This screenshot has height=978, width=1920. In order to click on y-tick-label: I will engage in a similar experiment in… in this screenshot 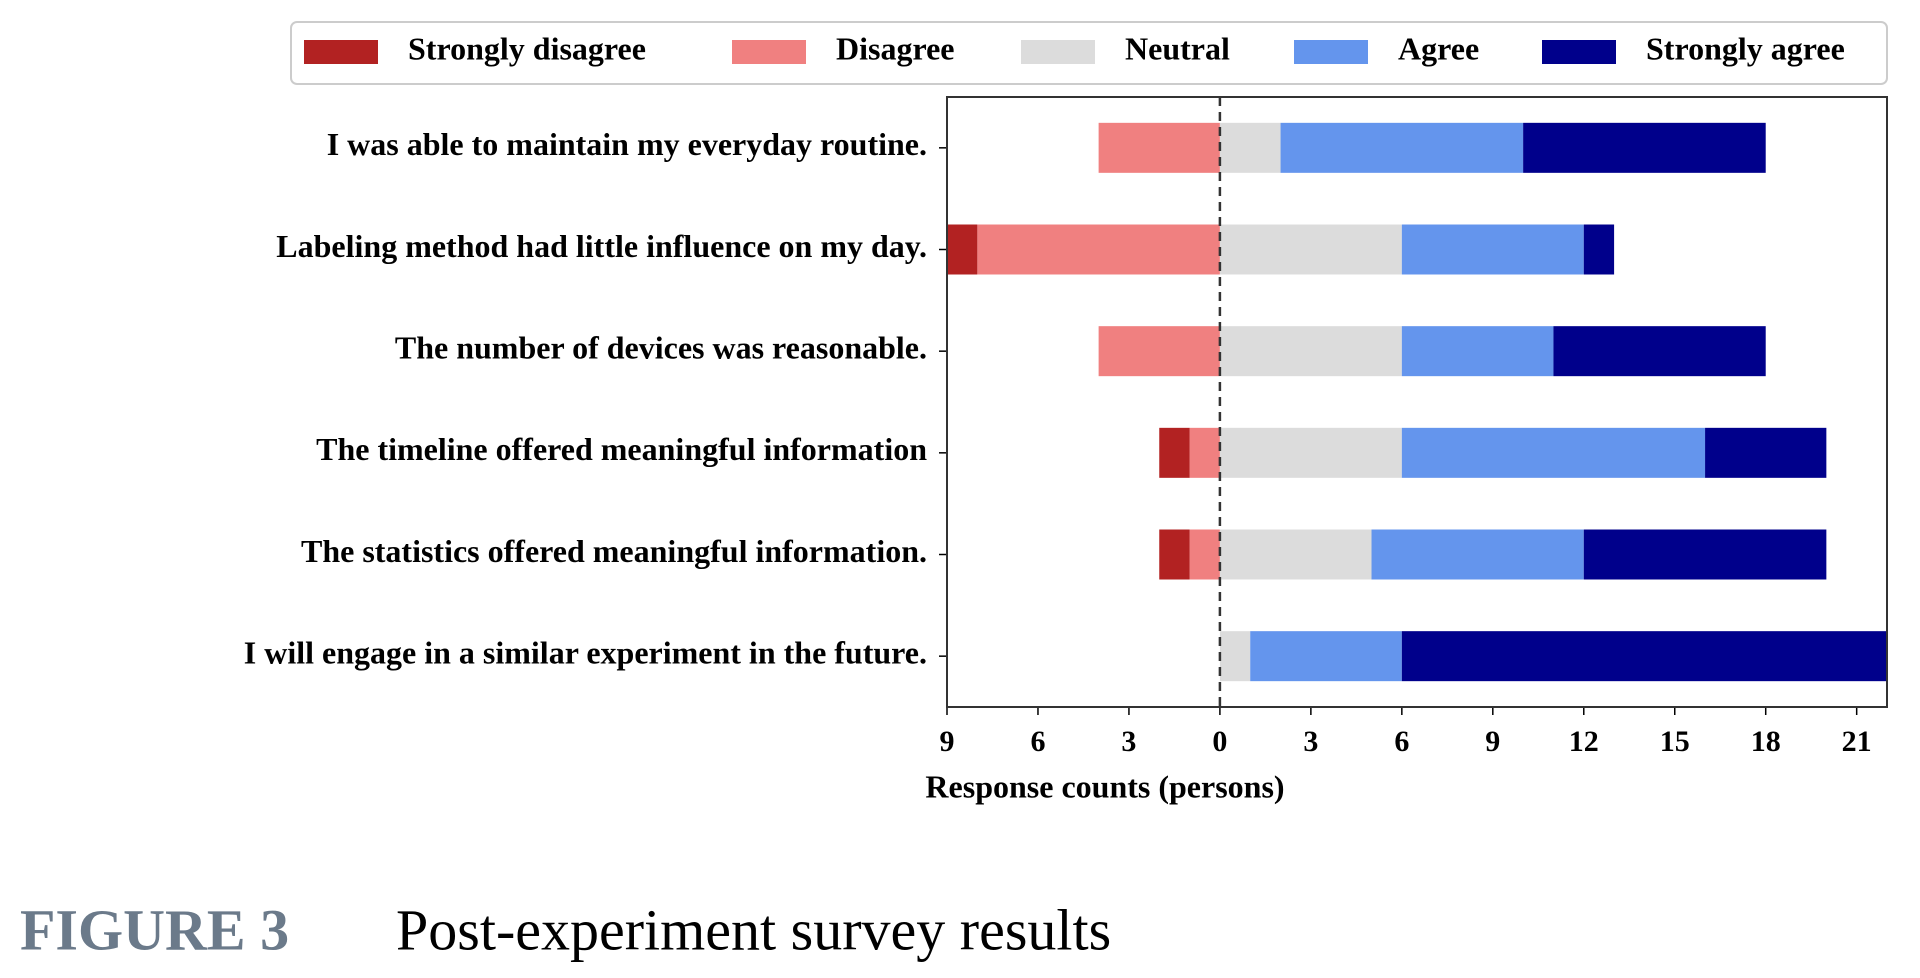, I will do `click(585, 653)`.